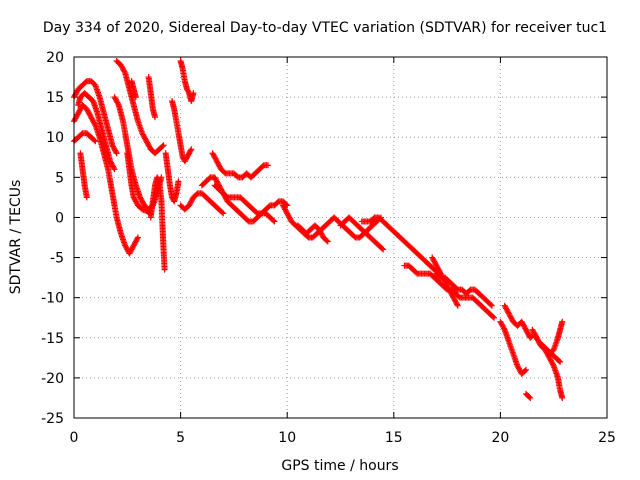  Describe the element at coordinates (287, 438) in the screenshot. I see `x-tick-label: 10` at that location.